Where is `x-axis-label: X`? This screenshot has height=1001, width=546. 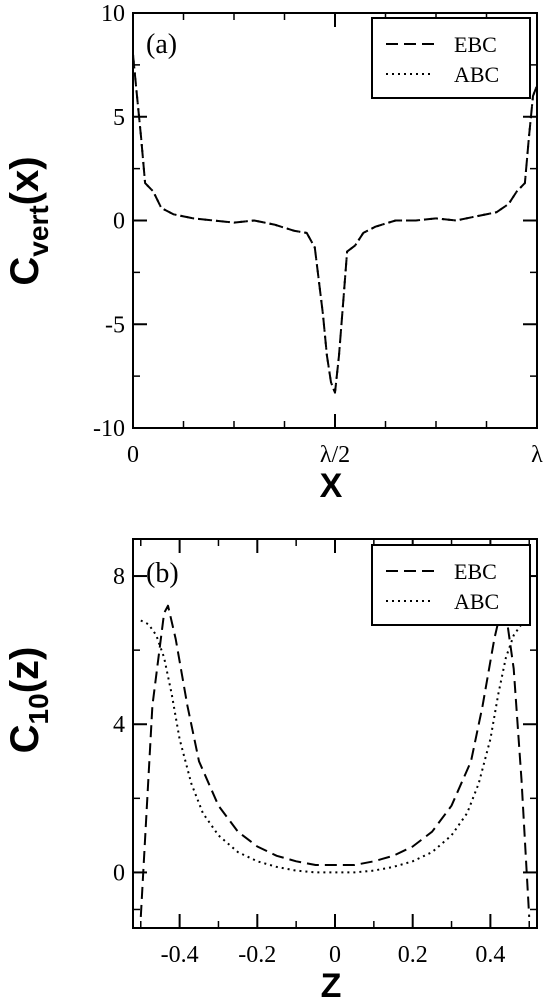
x-axis-label: X is located at coordinates (331, 486).